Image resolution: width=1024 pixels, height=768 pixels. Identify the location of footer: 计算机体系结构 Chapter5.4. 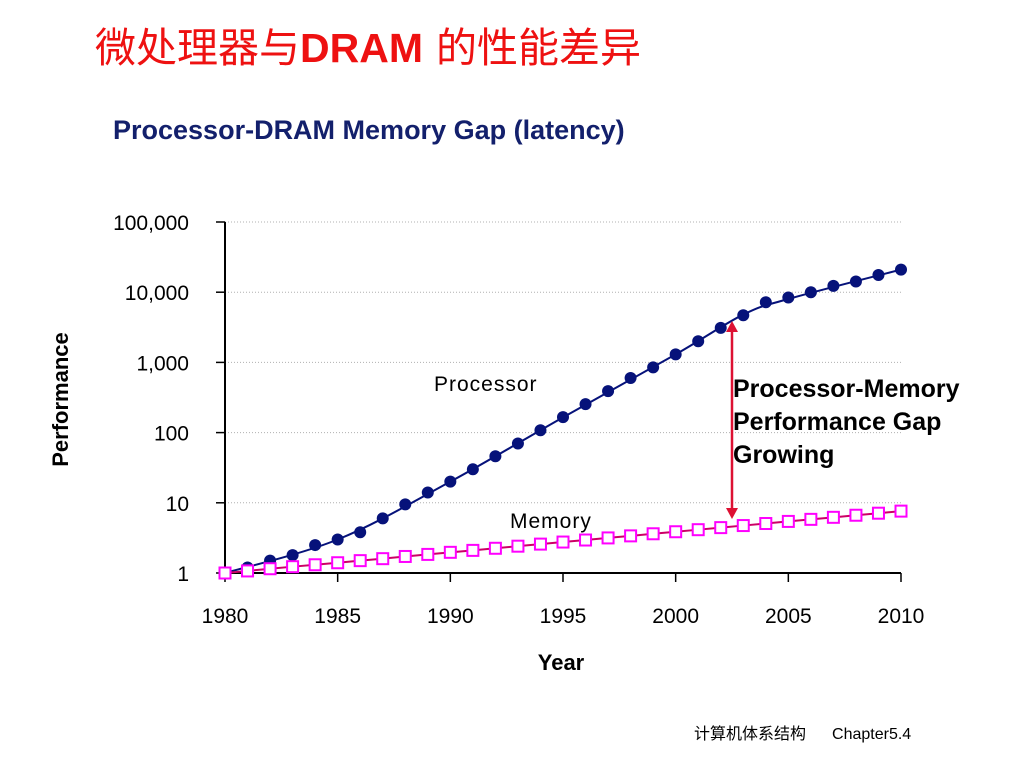
(802, 732).